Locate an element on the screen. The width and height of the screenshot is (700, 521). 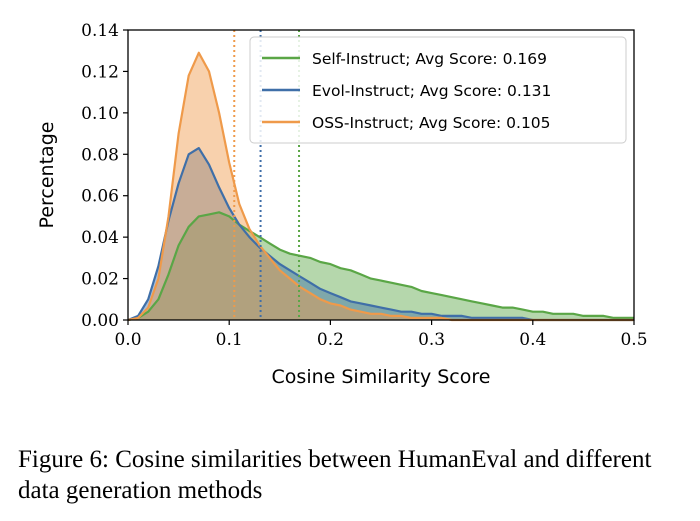
average-markers is located at coordinates (267, 175).